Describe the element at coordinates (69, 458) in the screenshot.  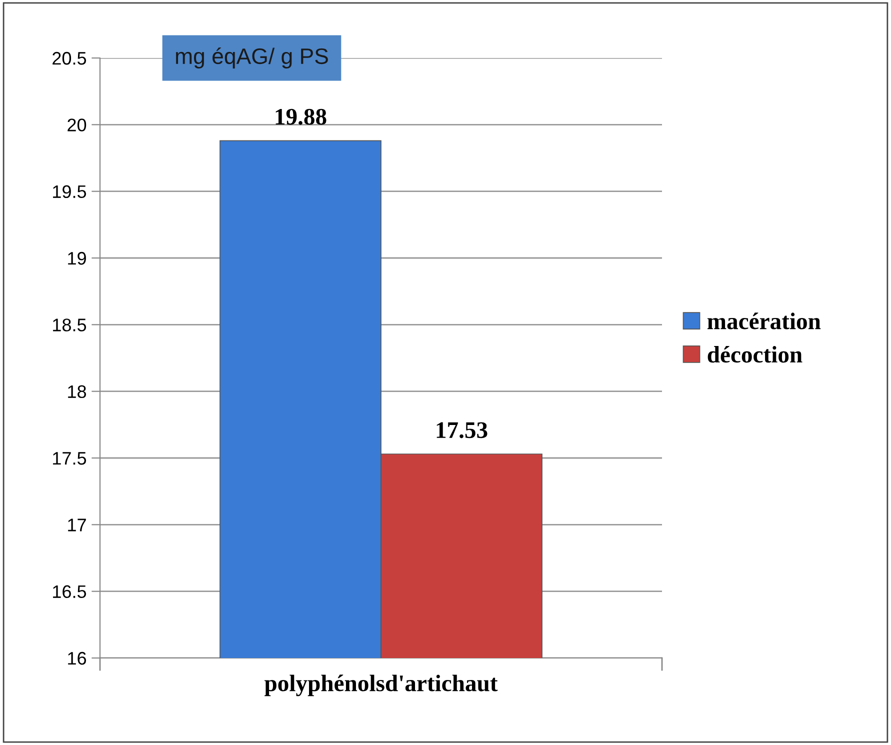
I see `y-tick-label: 17.5` at that location.